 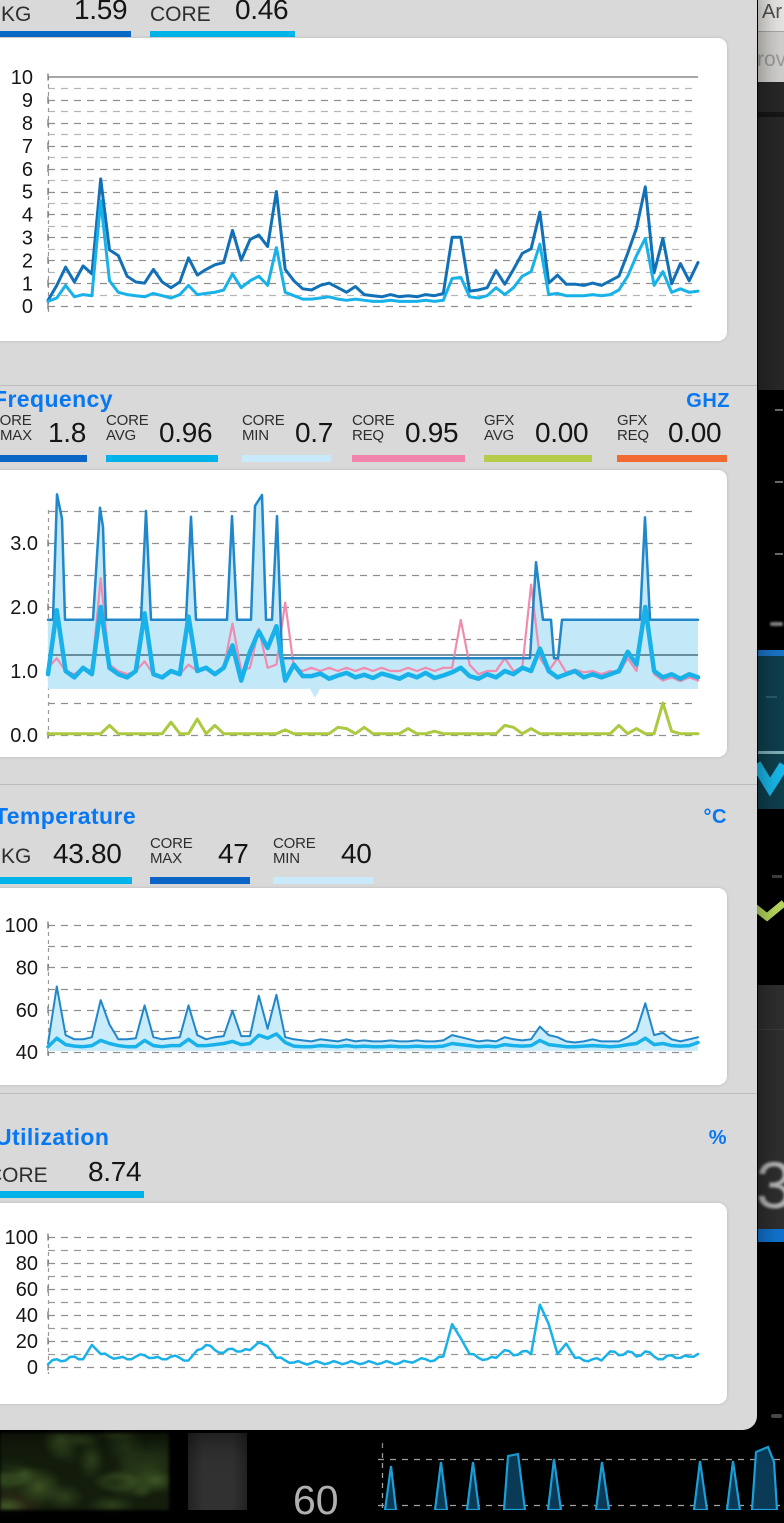 I want to click on svg-text: 20, so click(x=27, y=1342).